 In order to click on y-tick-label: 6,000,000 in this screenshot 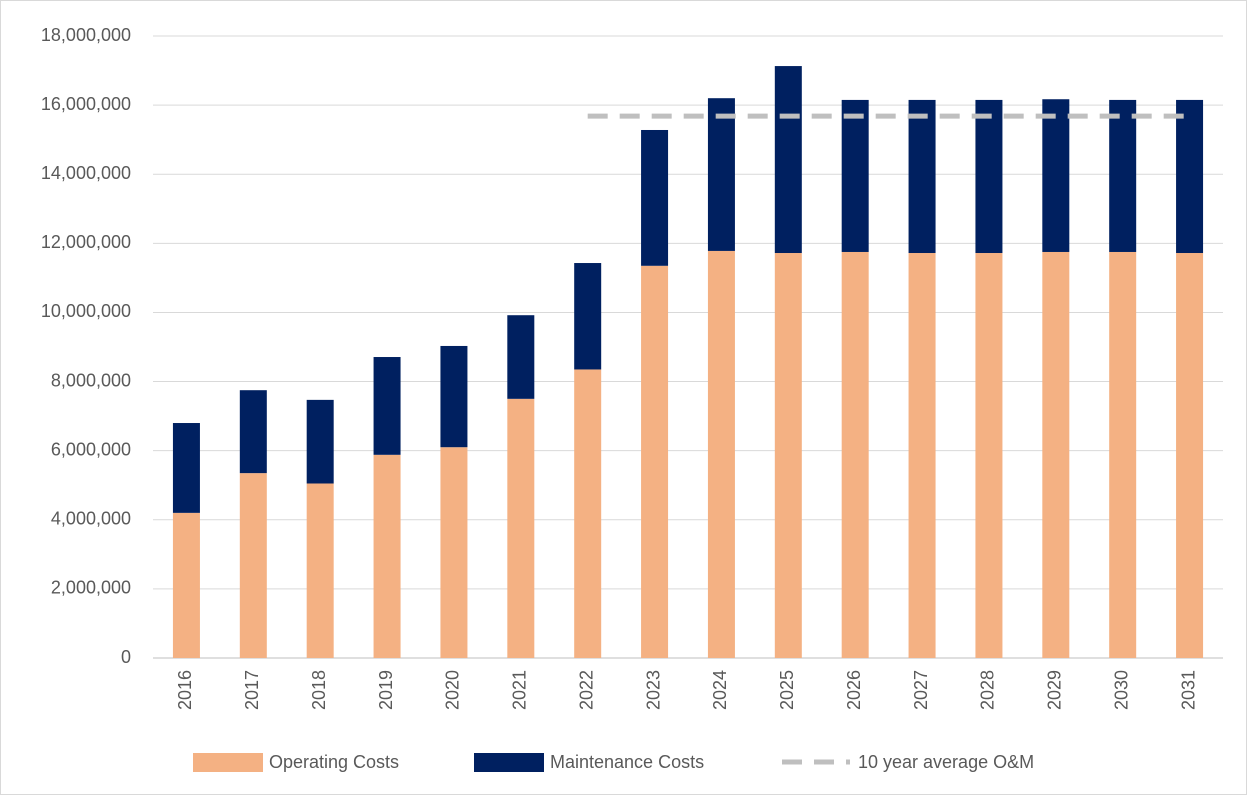, I will do `click(91, 449)`.